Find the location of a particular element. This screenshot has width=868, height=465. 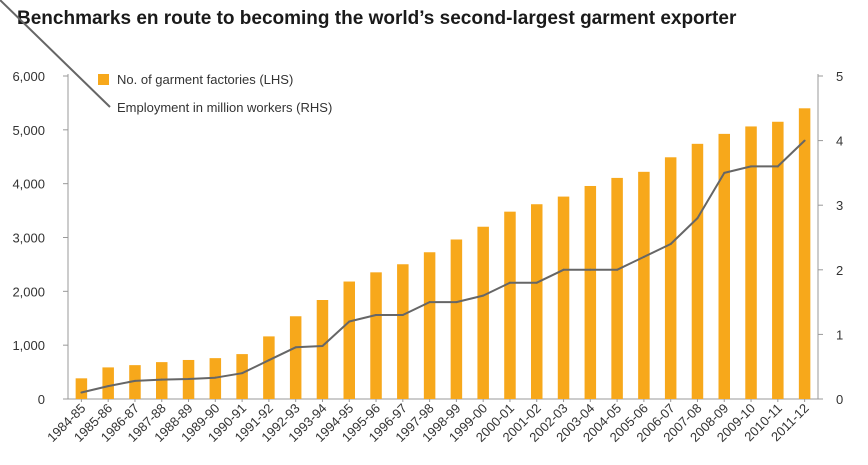

legend-swatch-employment is located at coordinates (55, 54).